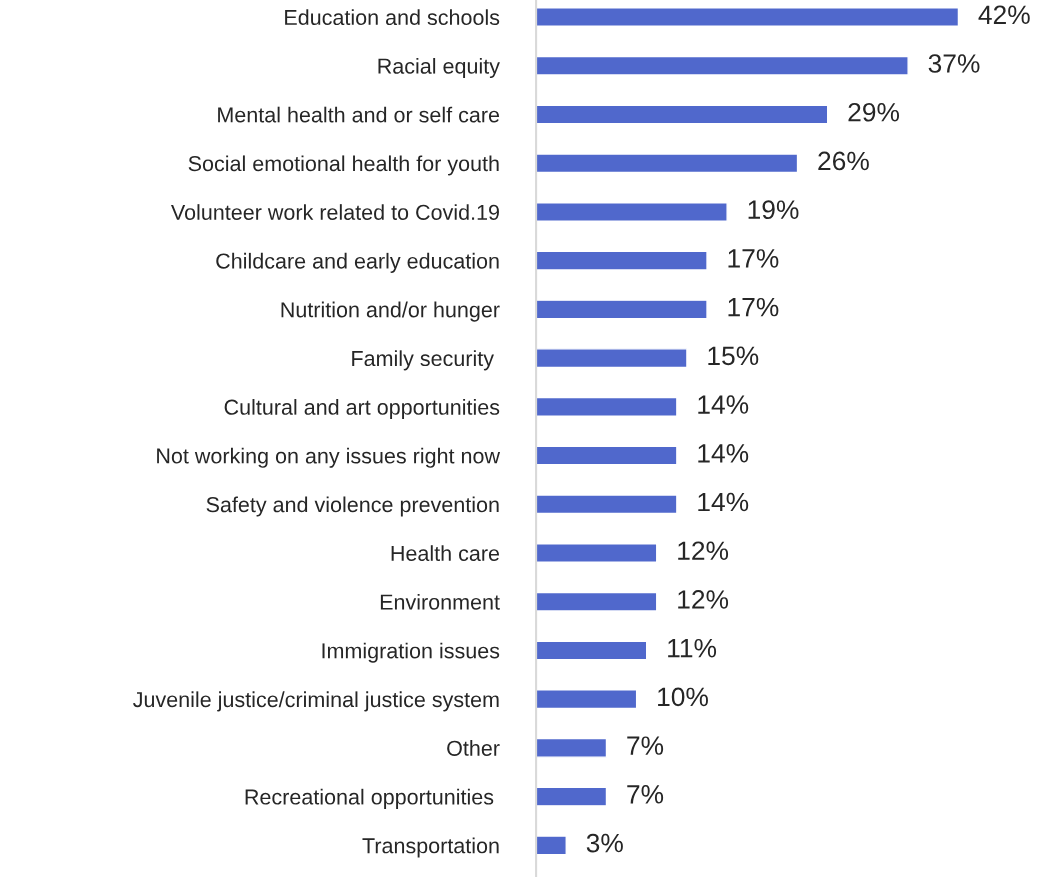  I want to click on y-tick-label: Recreational opportunities, so click(369, 798).